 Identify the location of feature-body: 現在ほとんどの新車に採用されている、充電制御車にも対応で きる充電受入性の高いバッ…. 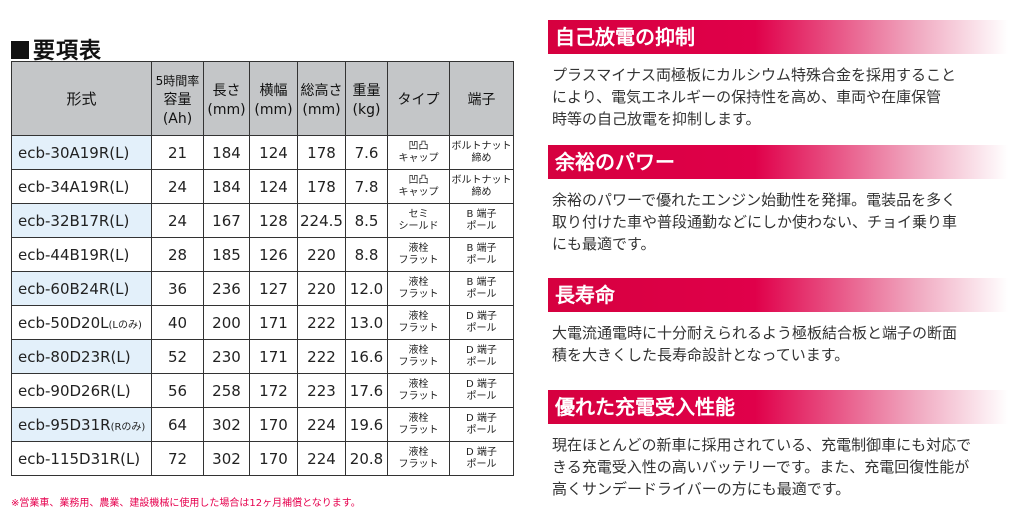
(762, 467).